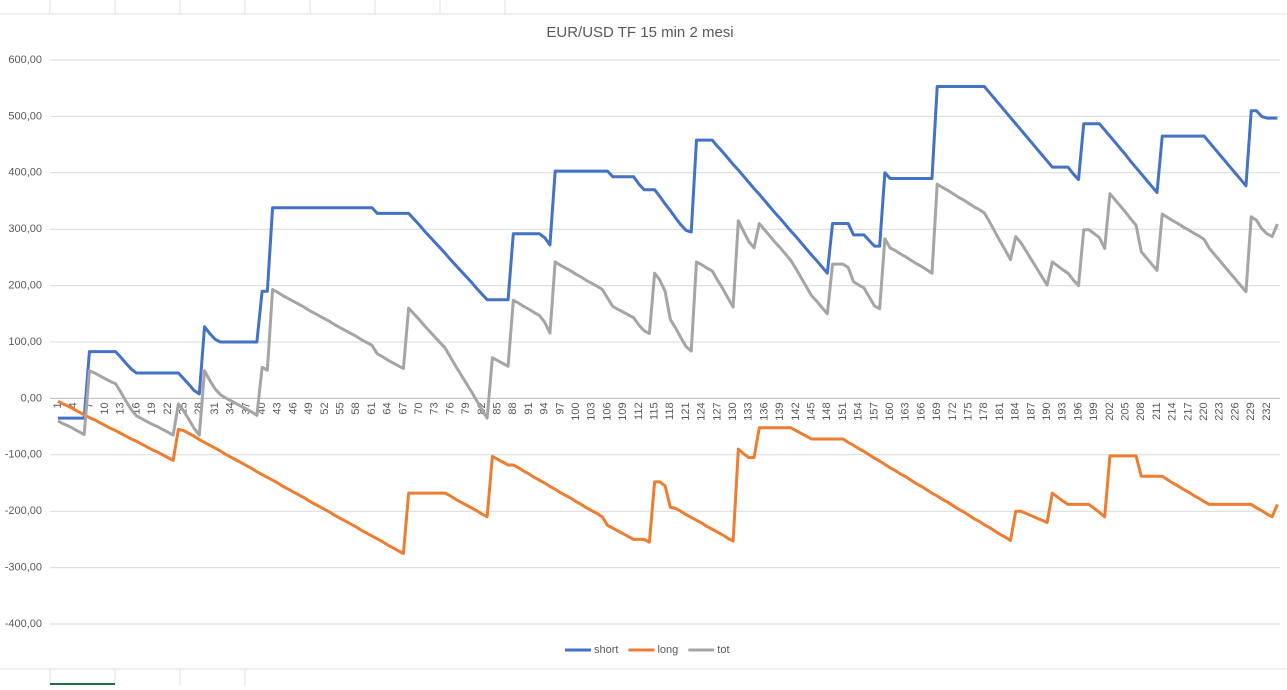 This screenshot has width=1287, height=690. Describe the element at coordinates (639, 32) in the screenshot. I see `chart-title: EUR/USD TF 15 min 2 mesi` at that location.